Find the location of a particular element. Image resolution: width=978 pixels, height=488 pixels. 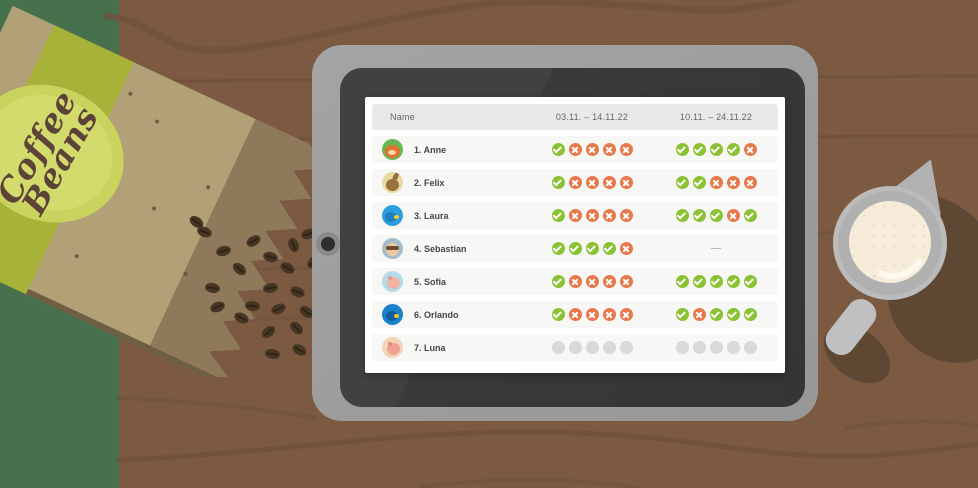

tablet-camera-icon is located at coordinates (328, 244).